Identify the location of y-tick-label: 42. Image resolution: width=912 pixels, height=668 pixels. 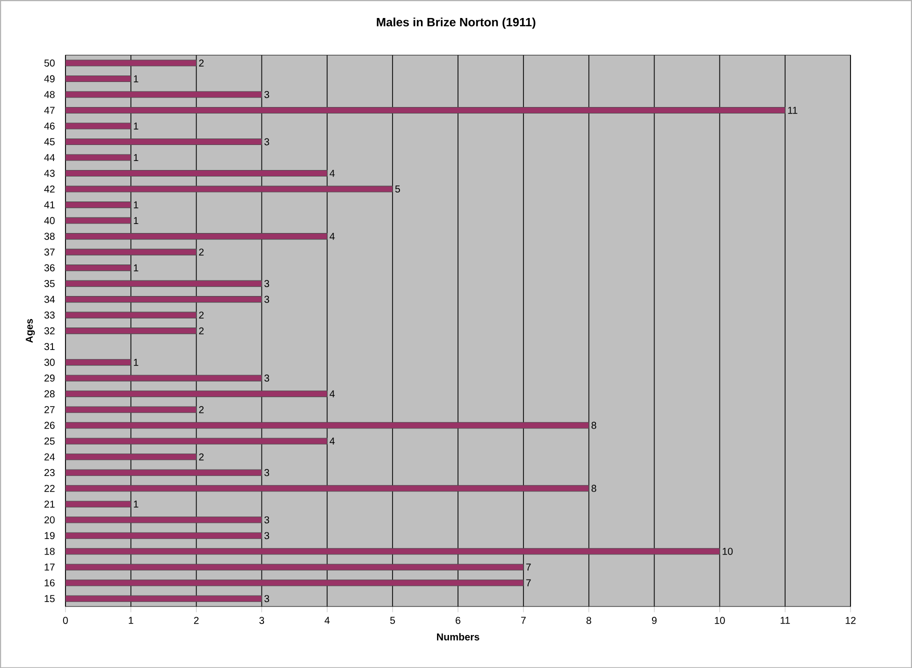
(49, 188).